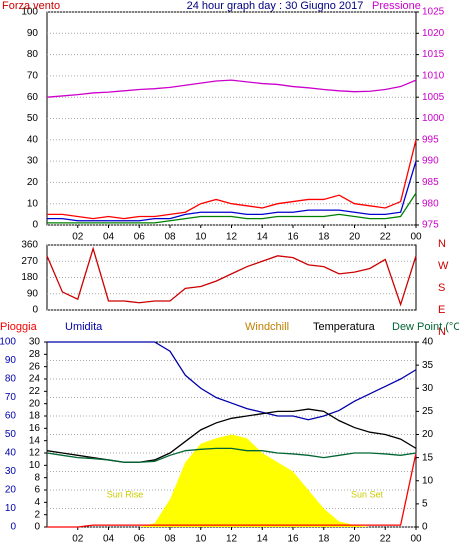 This screenshot has height=555, width=459. What do you see at coordinates (35, 440) in the screenshot?
I see `y3-tick-label: 14` at bounding box center [35, 440].